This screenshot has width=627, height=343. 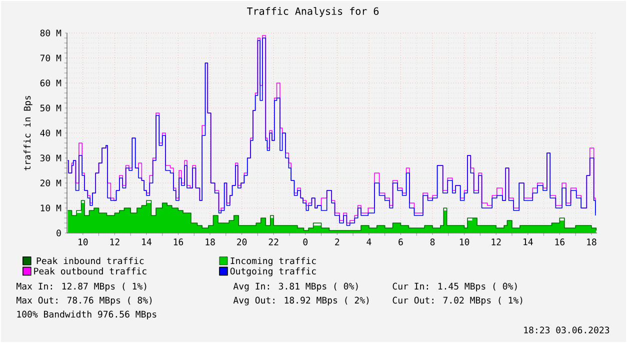 What do you see at coordinates (58, 233) in the screenshot?
I see `y-tick-label: 0` at bounding box center [58, 233].